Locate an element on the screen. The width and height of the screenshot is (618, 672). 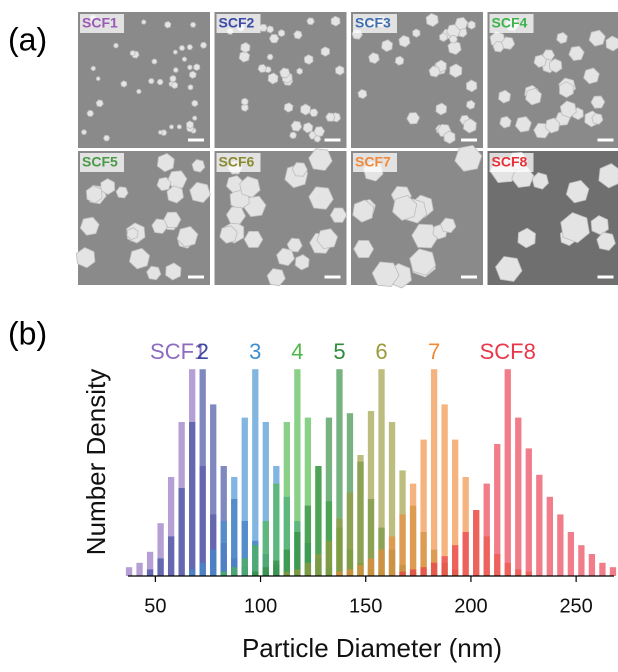
sem-image: SCF5 is located at coordinates (143, 218).